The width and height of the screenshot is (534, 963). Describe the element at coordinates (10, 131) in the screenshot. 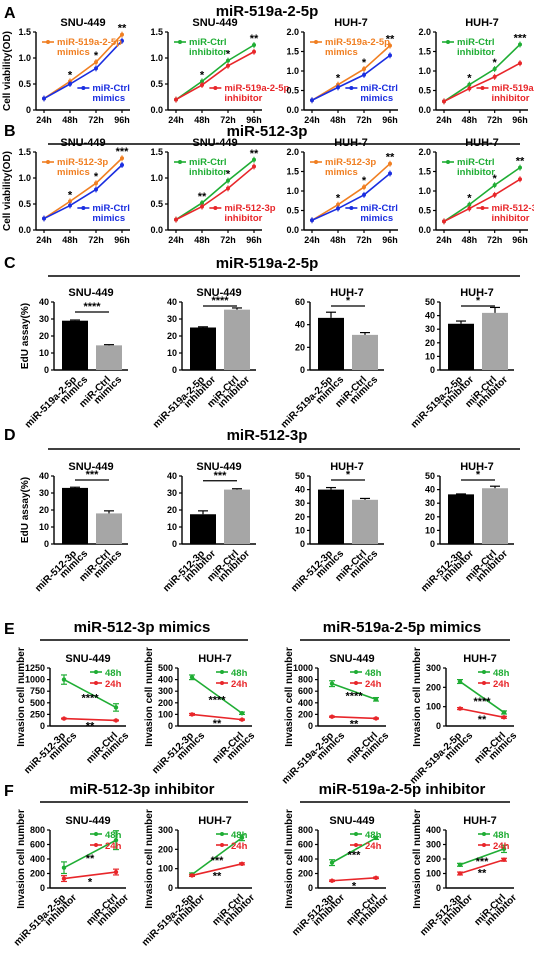

I see `panel-letter-b: B` at that location.